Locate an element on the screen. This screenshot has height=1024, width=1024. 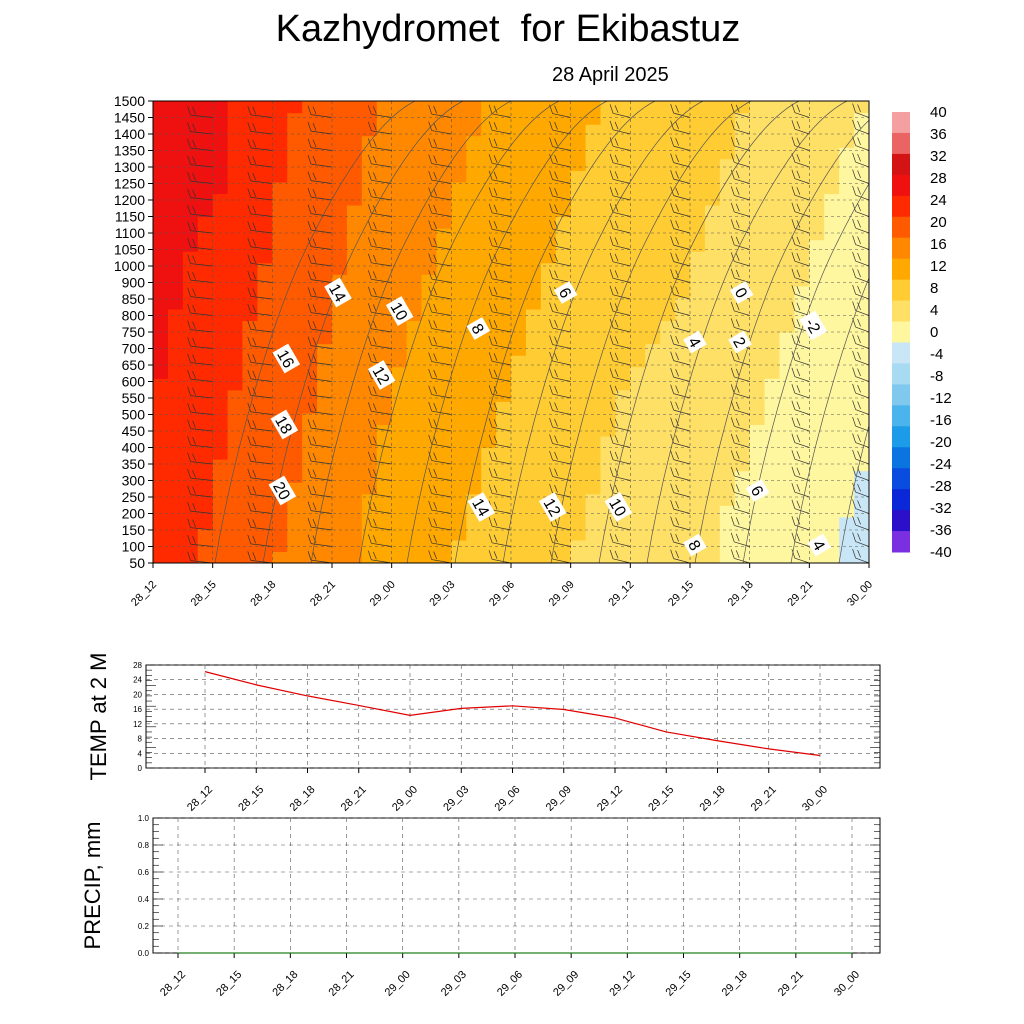
colorbar-label: -36 is located at coordinates (941, 530).